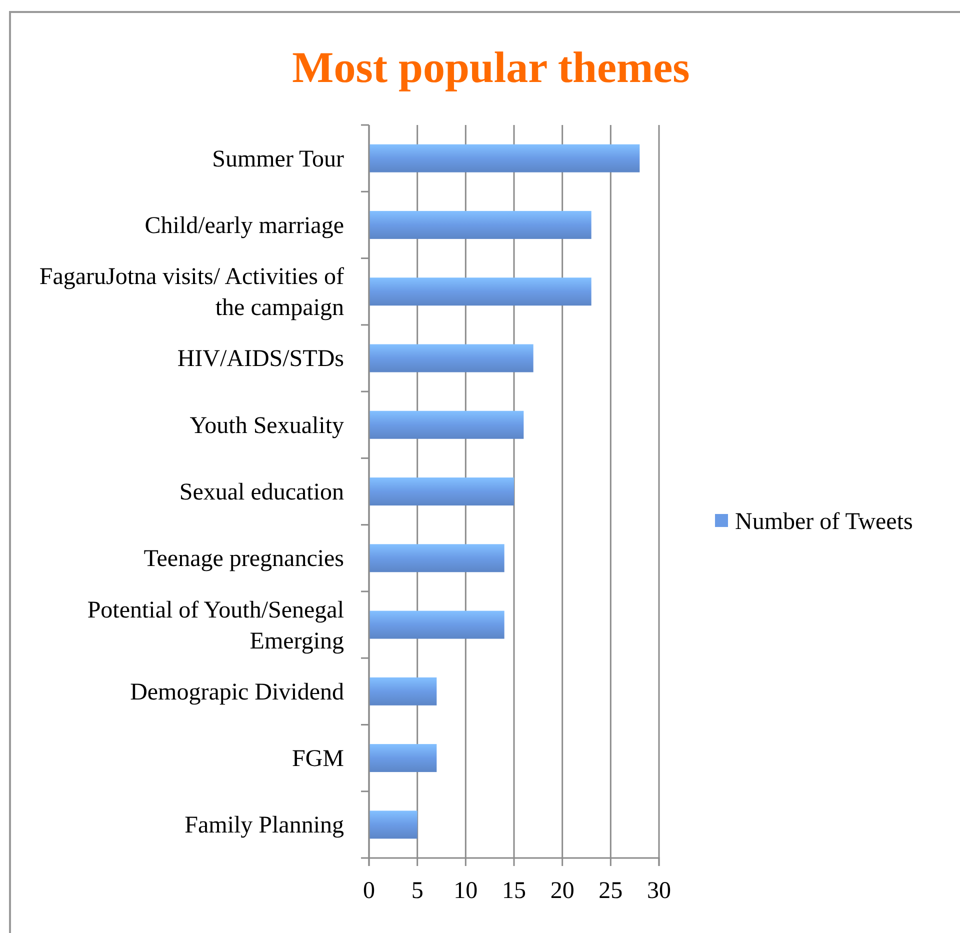 The image size is (960, 933). Describe the element at coordinates (659, 891) in the screenshot. I see `x-tick-label: 30` at that location.